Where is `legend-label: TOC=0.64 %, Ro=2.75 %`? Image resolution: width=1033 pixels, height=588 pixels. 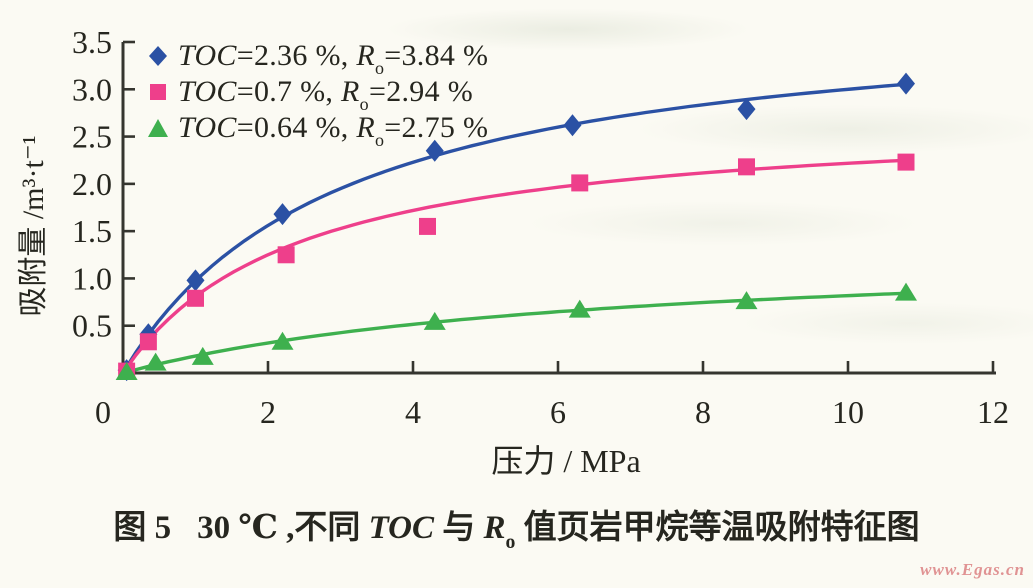
legend-label: TOC=0.64 %, Ro=2.75 % is located at coordinates (333, 130).